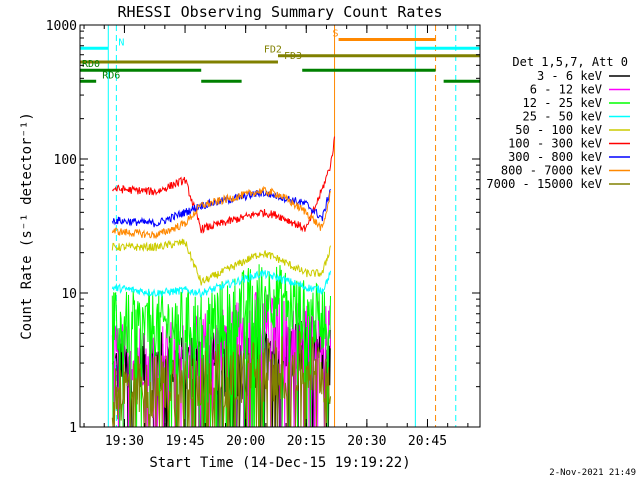  I want to click on legend-label-5: 100 - 300 keV, so click(555, 144).